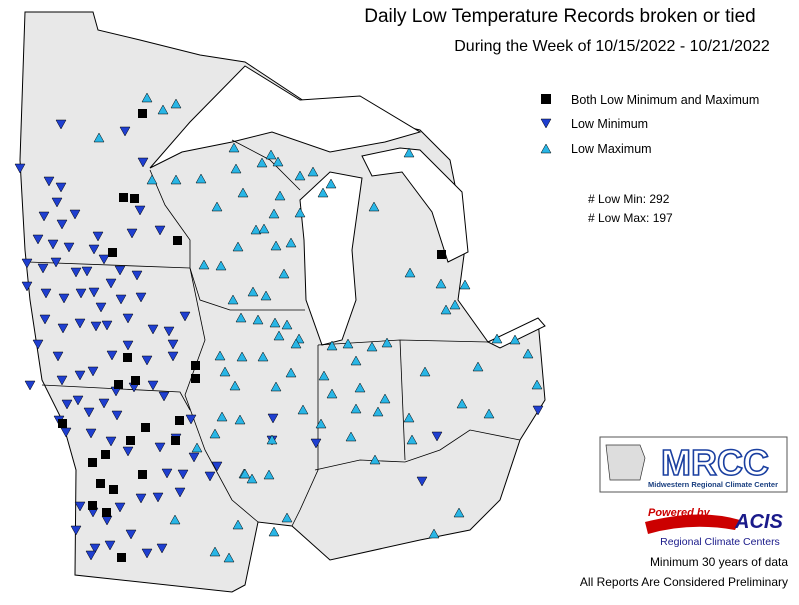 The height and width of the screenshot is (605, 799). Describe the element at coordinates (625, 462) in the screenshot. I see `logo-map` at that location.